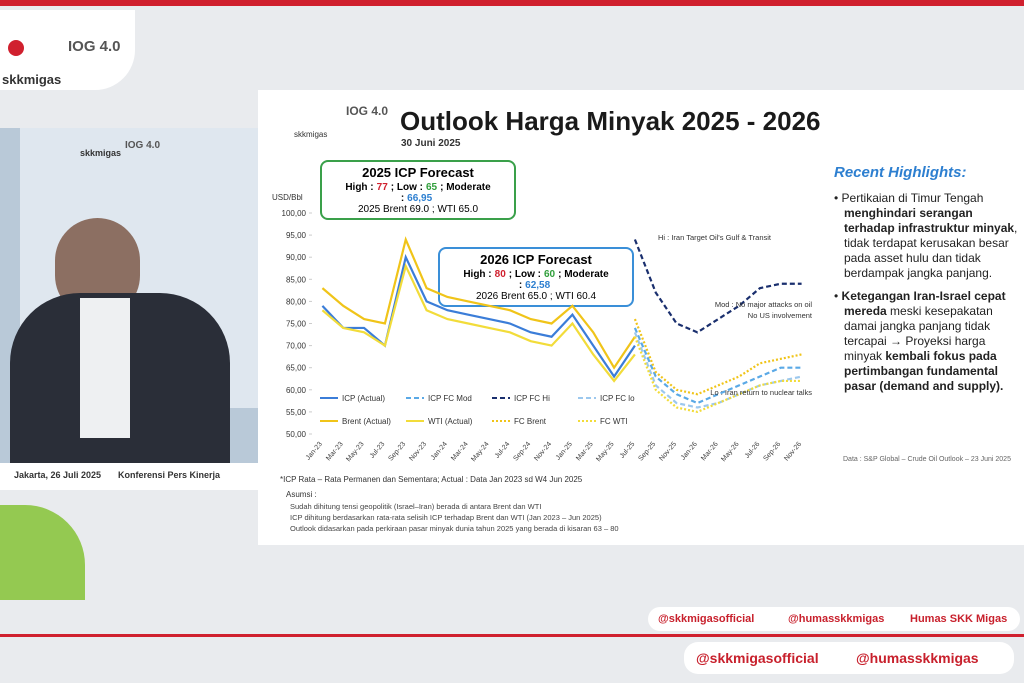 The image size is (1024, 683). I want to click on y-tick-label: 55,00, so click(296, 412).